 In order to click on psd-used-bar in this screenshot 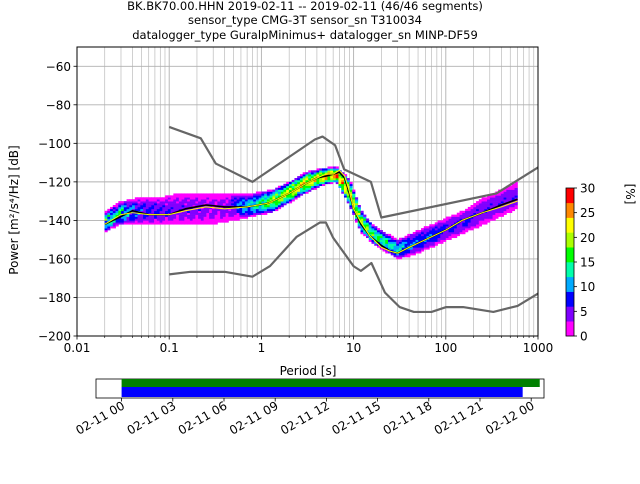, I will do `click(322, 392)`.